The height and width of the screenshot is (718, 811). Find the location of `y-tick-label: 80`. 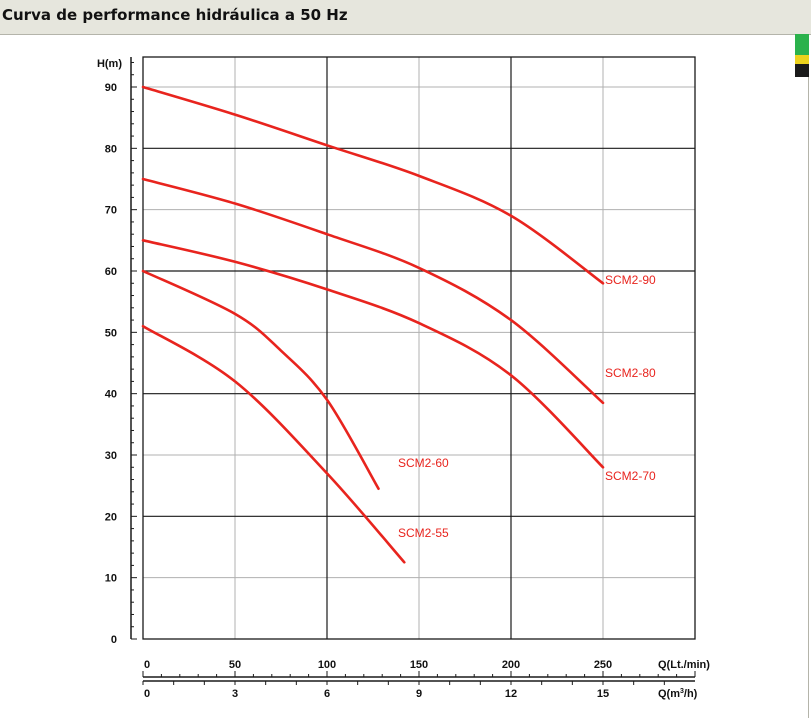

y-tick-label: 80 is located at coordinates (111, 149).